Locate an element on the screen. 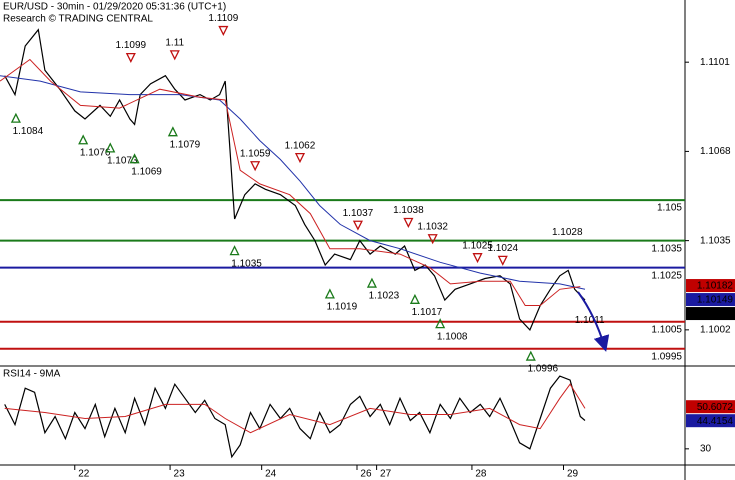  x-tick-label: 26 is located at coordinates (366, 474).